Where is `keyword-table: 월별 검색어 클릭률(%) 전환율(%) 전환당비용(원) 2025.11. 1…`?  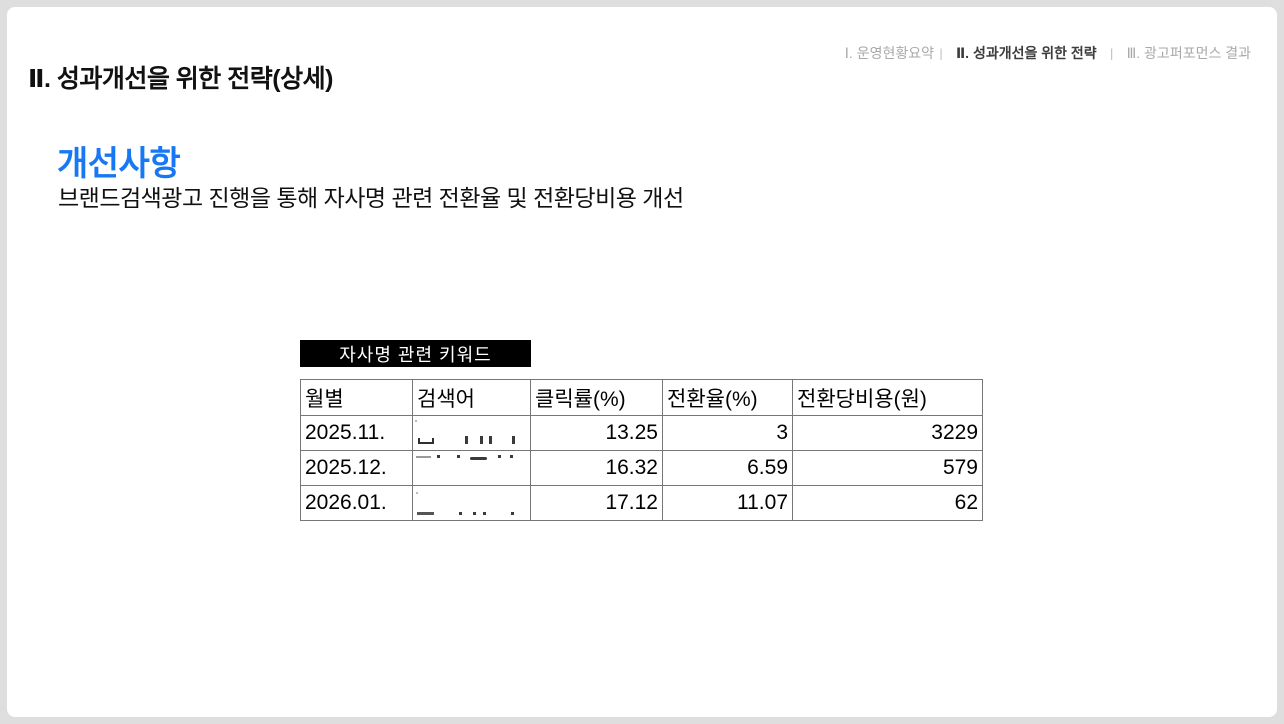
keyword-table: 월별 검색어 클릭률(%) 전환율(%) 전환당비용(원) 2025.11. 1… is located at coordinates (641, 450).